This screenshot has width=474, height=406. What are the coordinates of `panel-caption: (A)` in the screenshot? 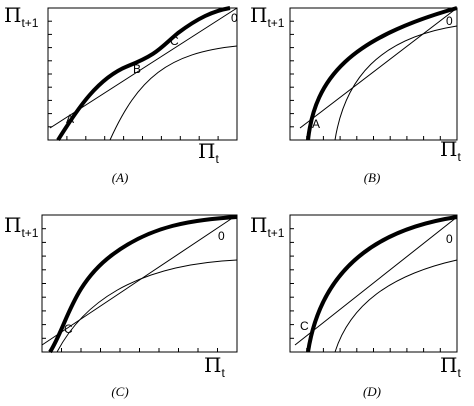 It's located at (120, 177).